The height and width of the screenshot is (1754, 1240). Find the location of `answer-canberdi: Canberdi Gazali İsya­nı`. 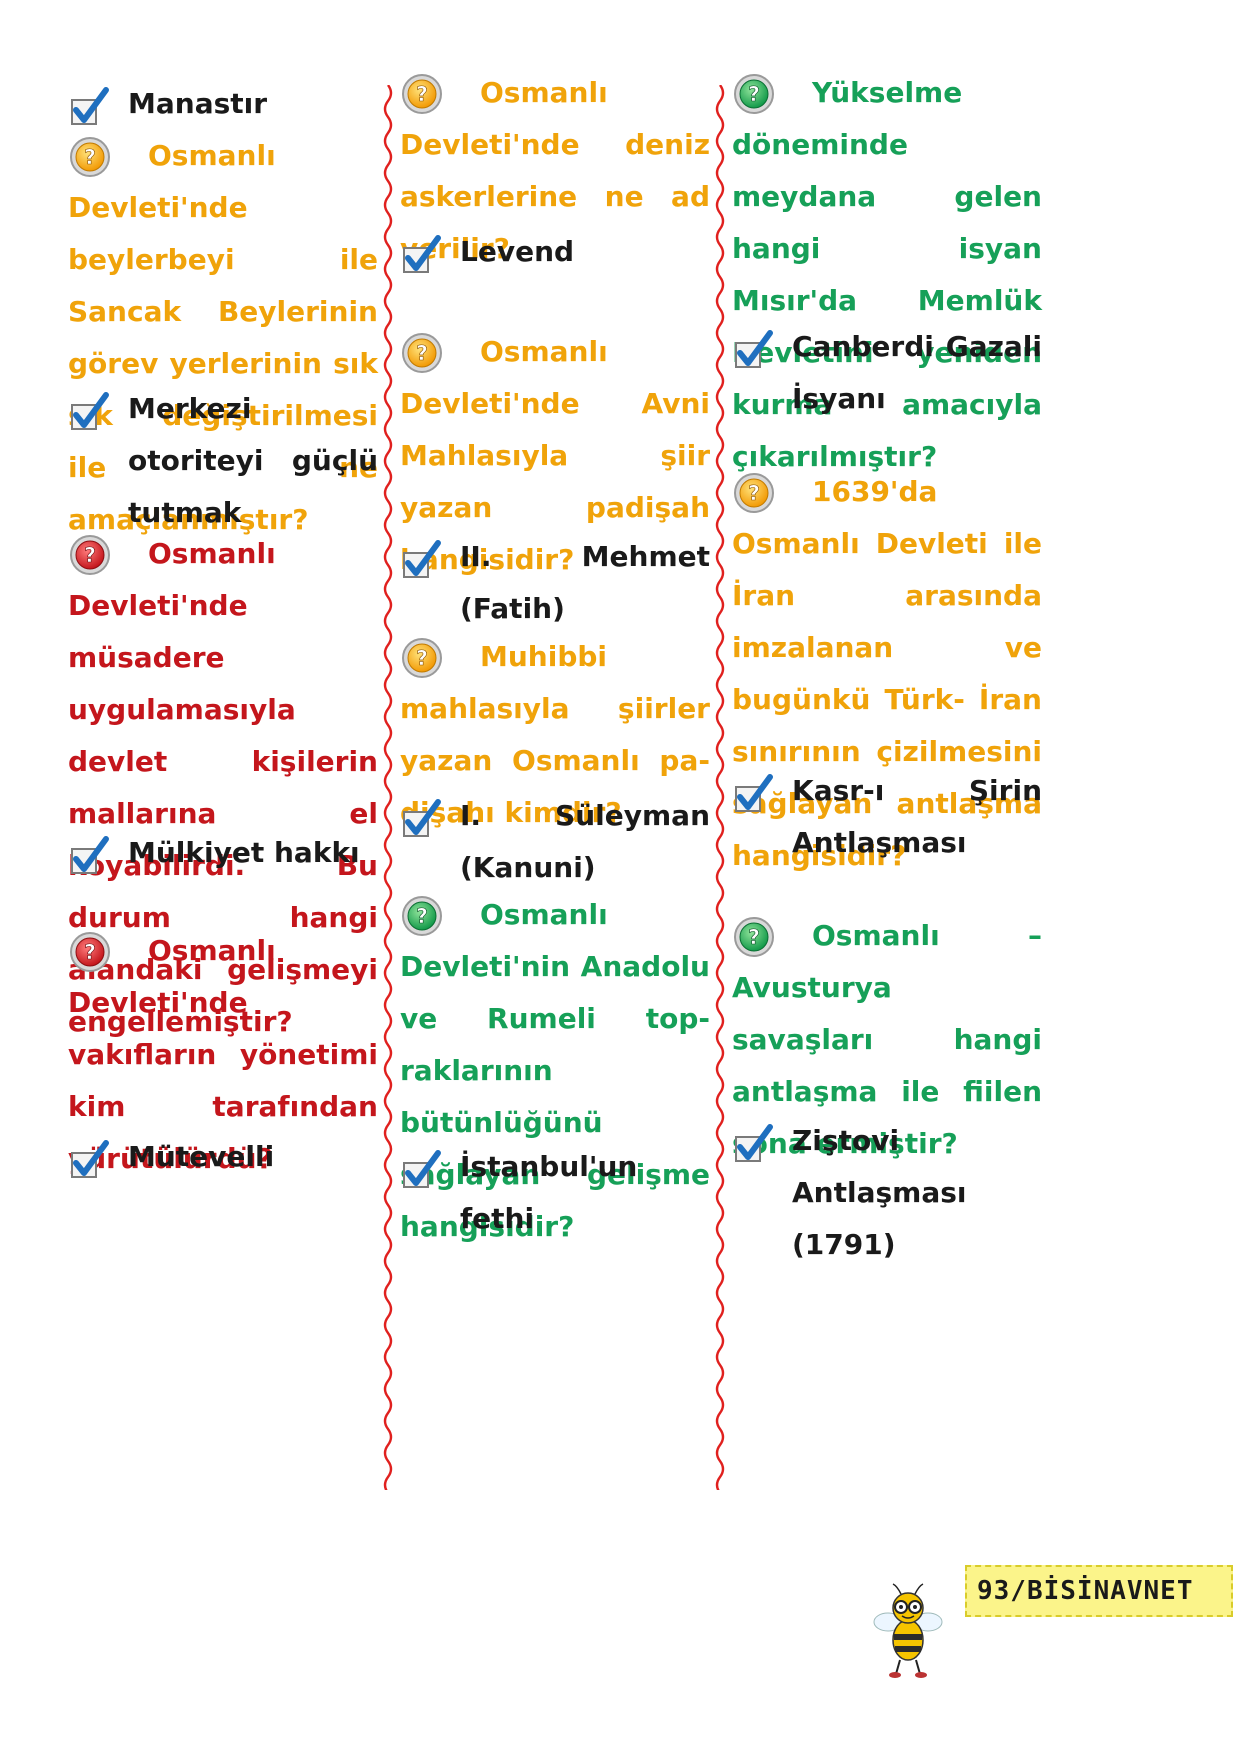

answer-canberdi: Canberdi Gazali İsya­nı is located at coordinates (887, 373).